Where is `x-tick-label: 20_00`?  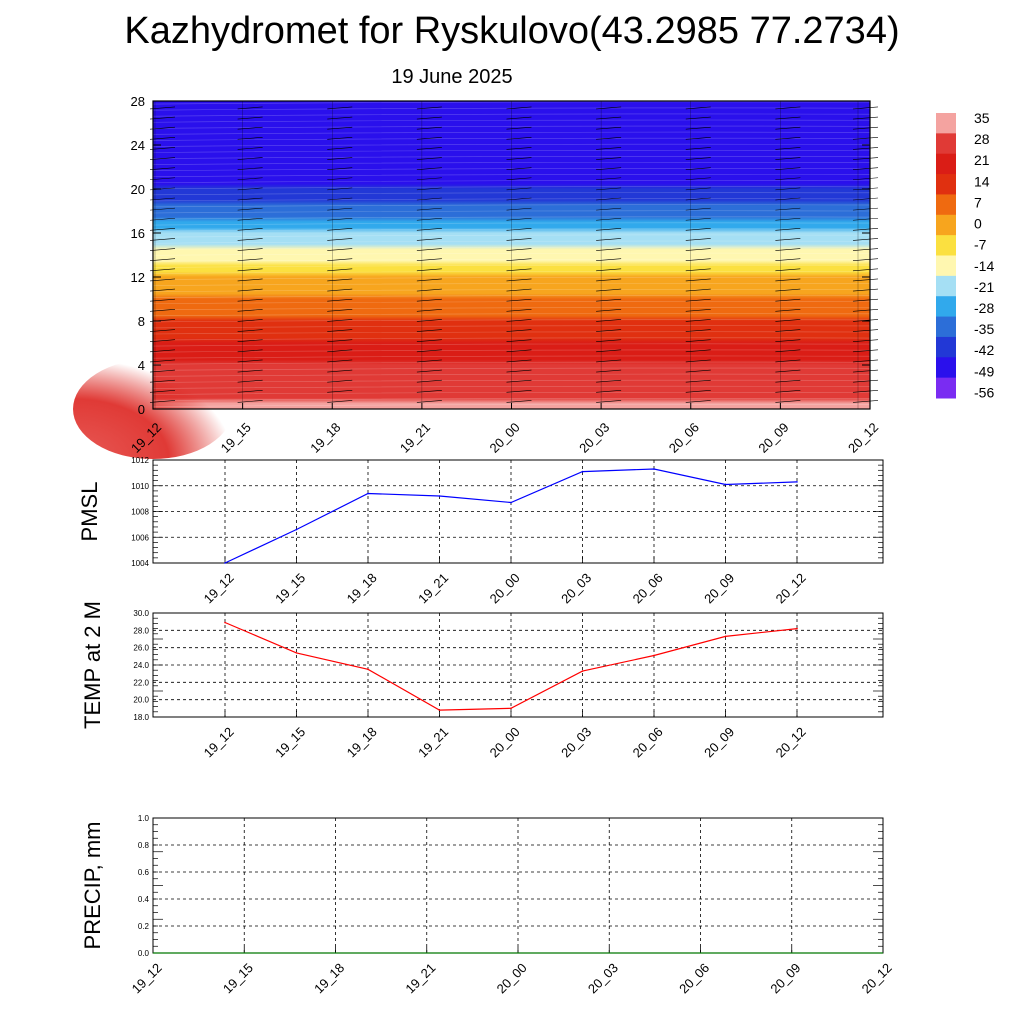
x-tick-label: 20_00 is located at coordinates (505, 438).